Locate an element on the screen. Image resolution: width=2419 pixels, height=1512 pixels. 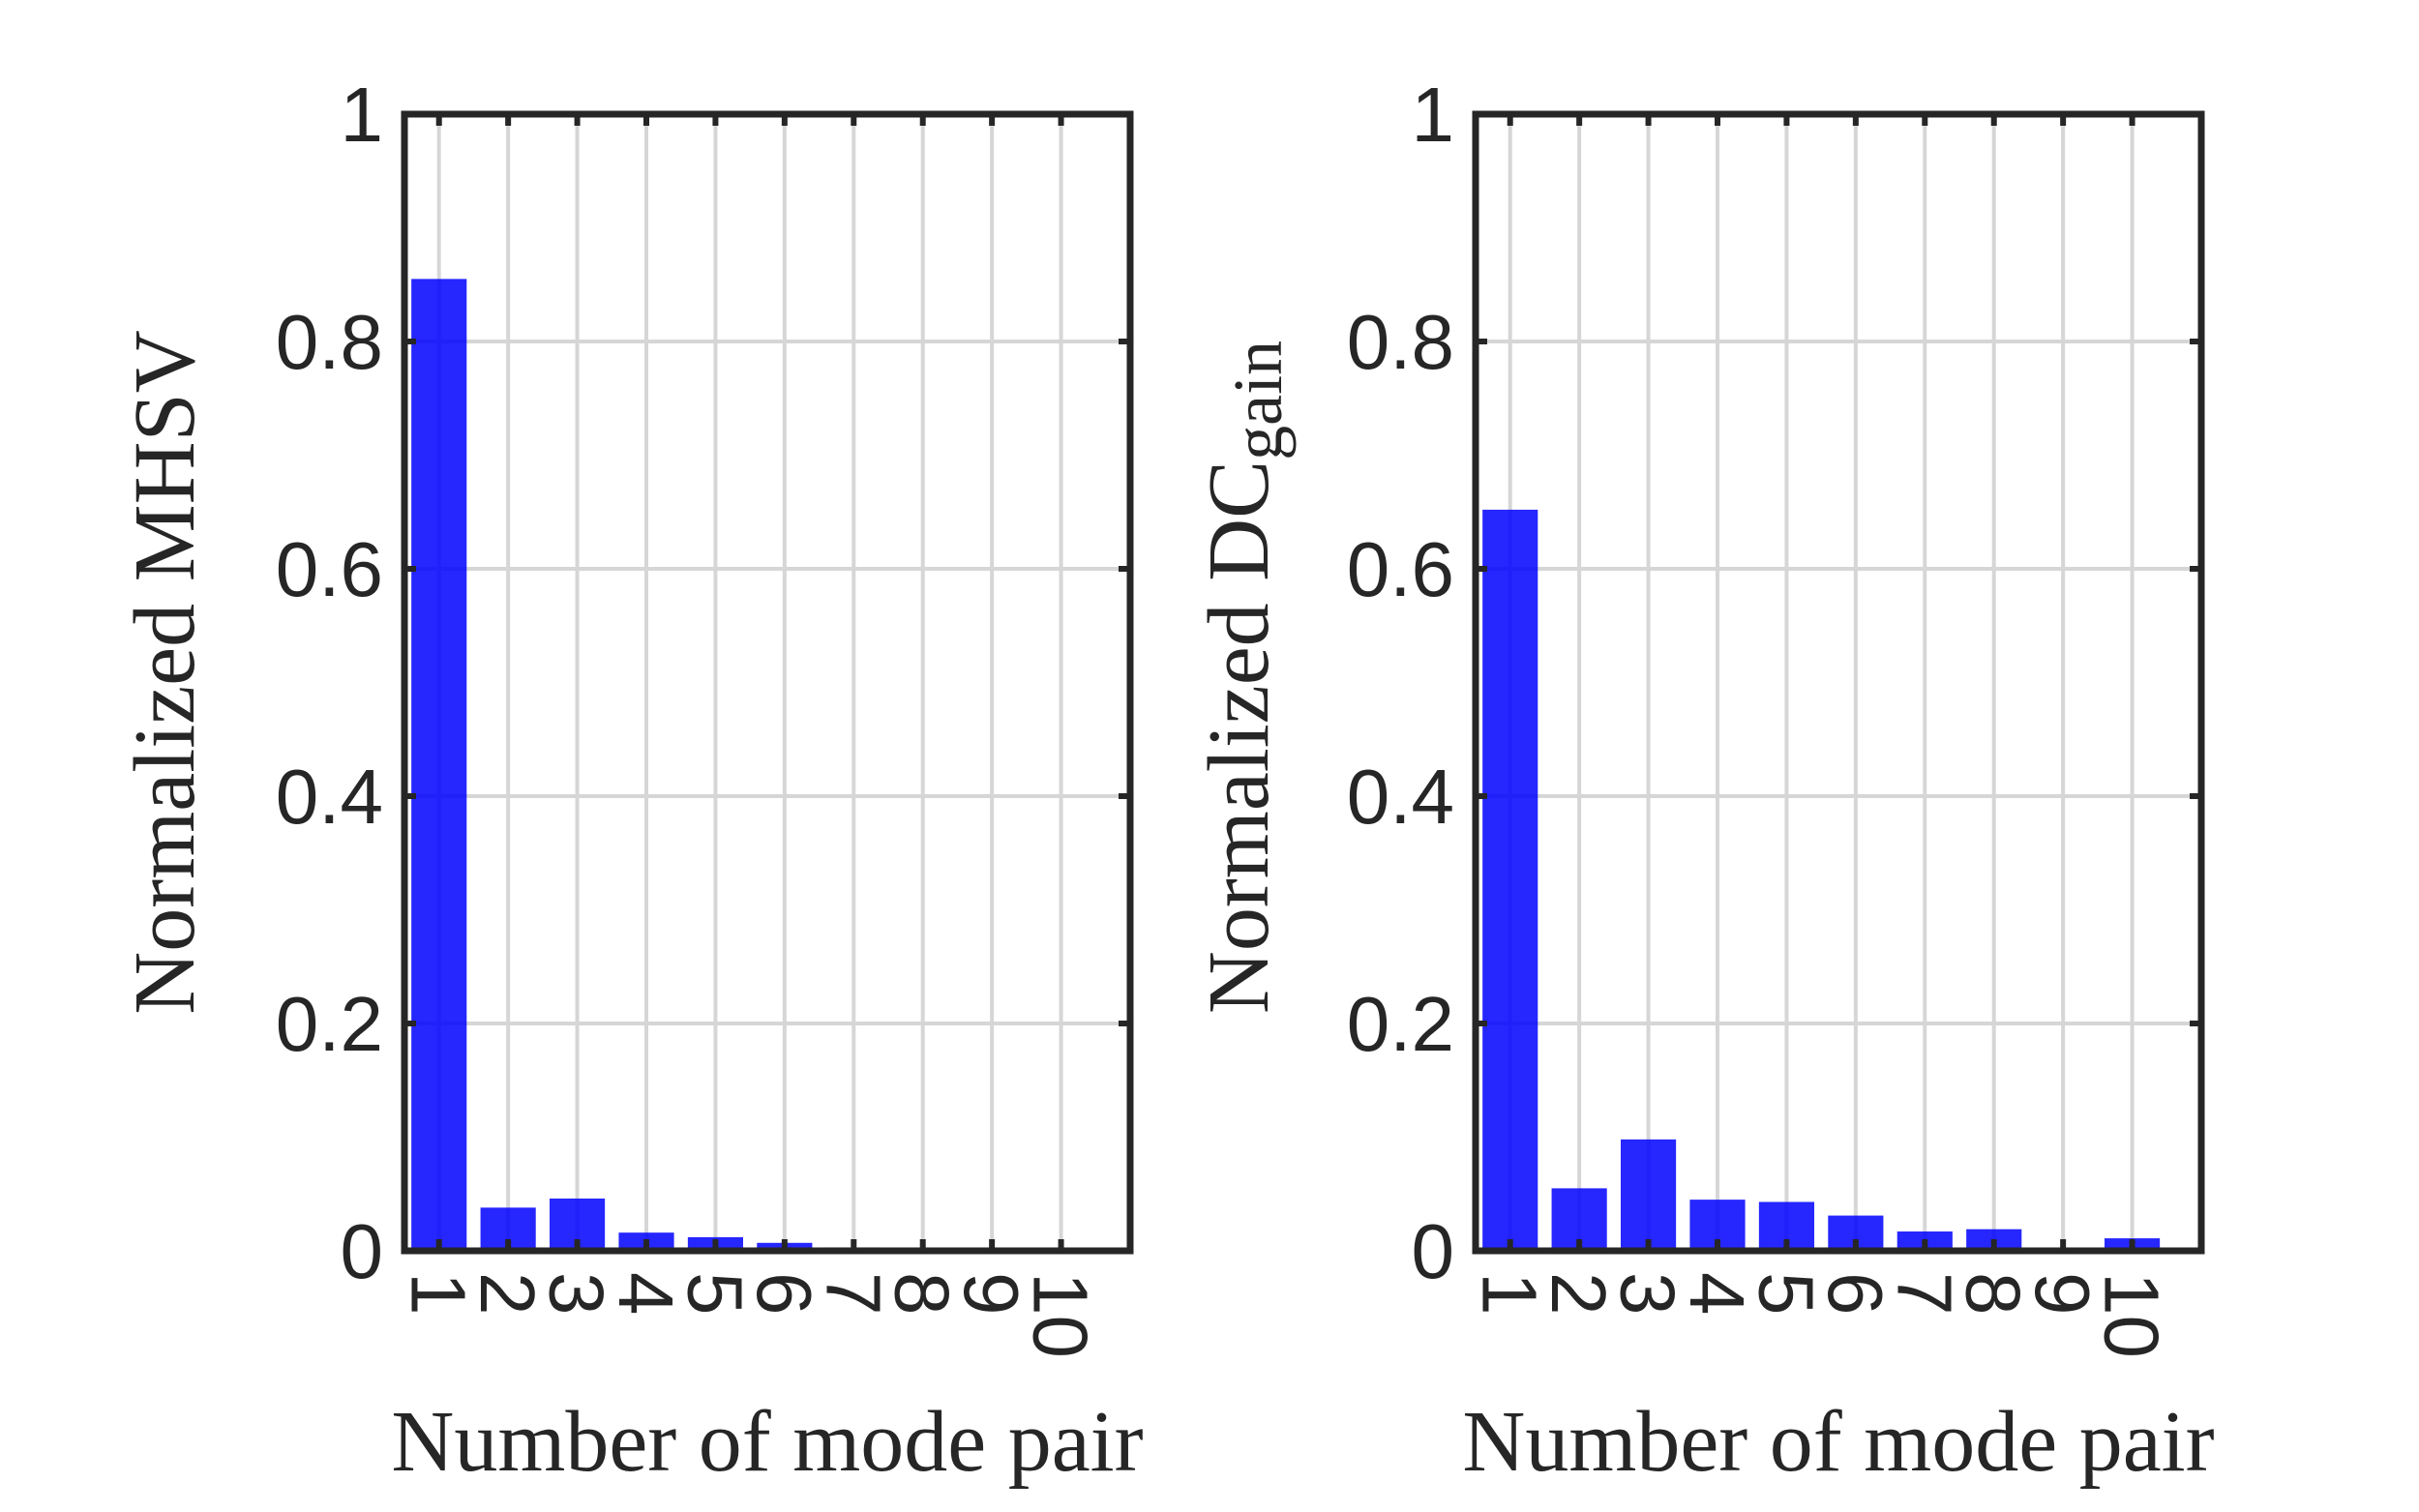
y-axis-title-subscript: gain is located at coordinates (1258, 401).